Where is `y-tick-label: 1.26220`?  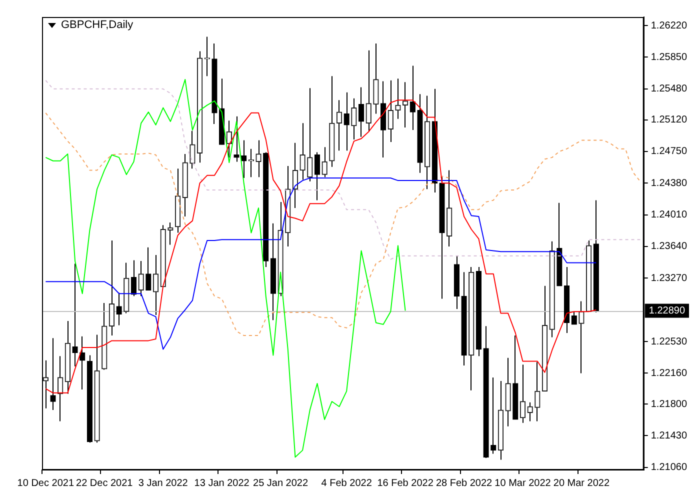 y-tick-label: 1.26220 is located at coordinates (669, 26).